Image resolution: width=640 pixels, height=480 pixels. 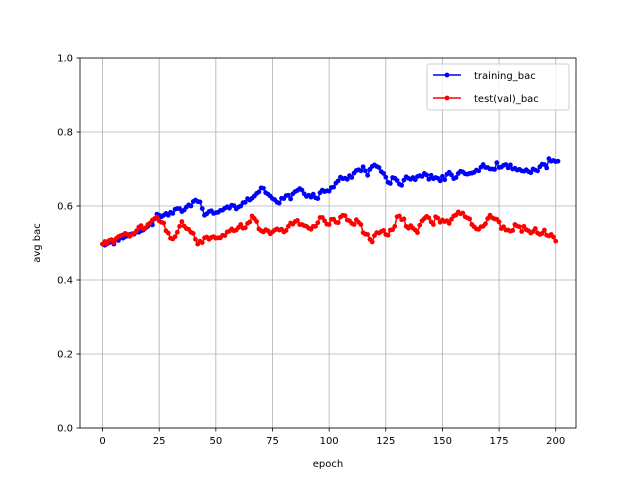 I want to click on legend-marker-test, so click(x=447, y=98).